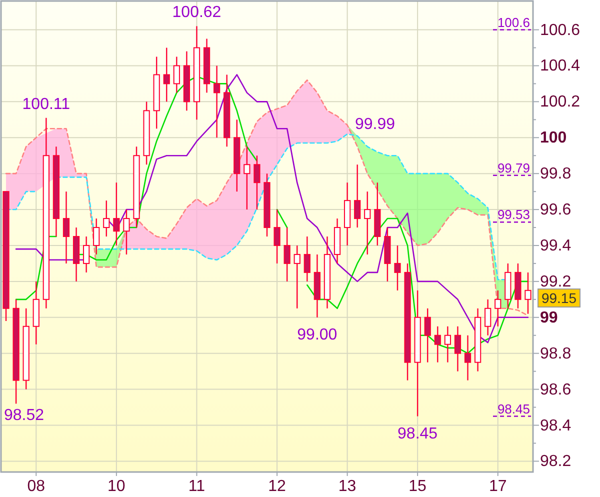 The height and width of the screenshot is (497, 600). Describe the element at coordinates (556, 425) in the screenshot. I see `y-tick-label: 98.4` at that location.